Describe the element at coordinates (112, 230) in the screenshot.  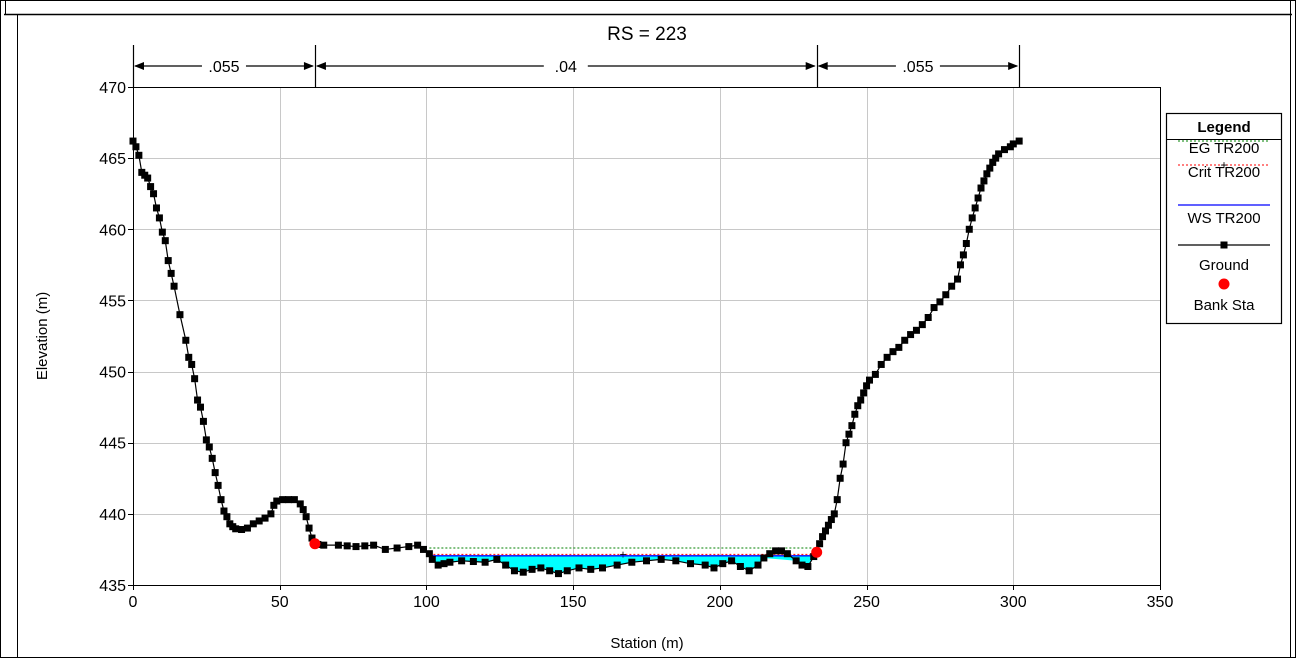
I see `y-tick-label: 460` at that location.